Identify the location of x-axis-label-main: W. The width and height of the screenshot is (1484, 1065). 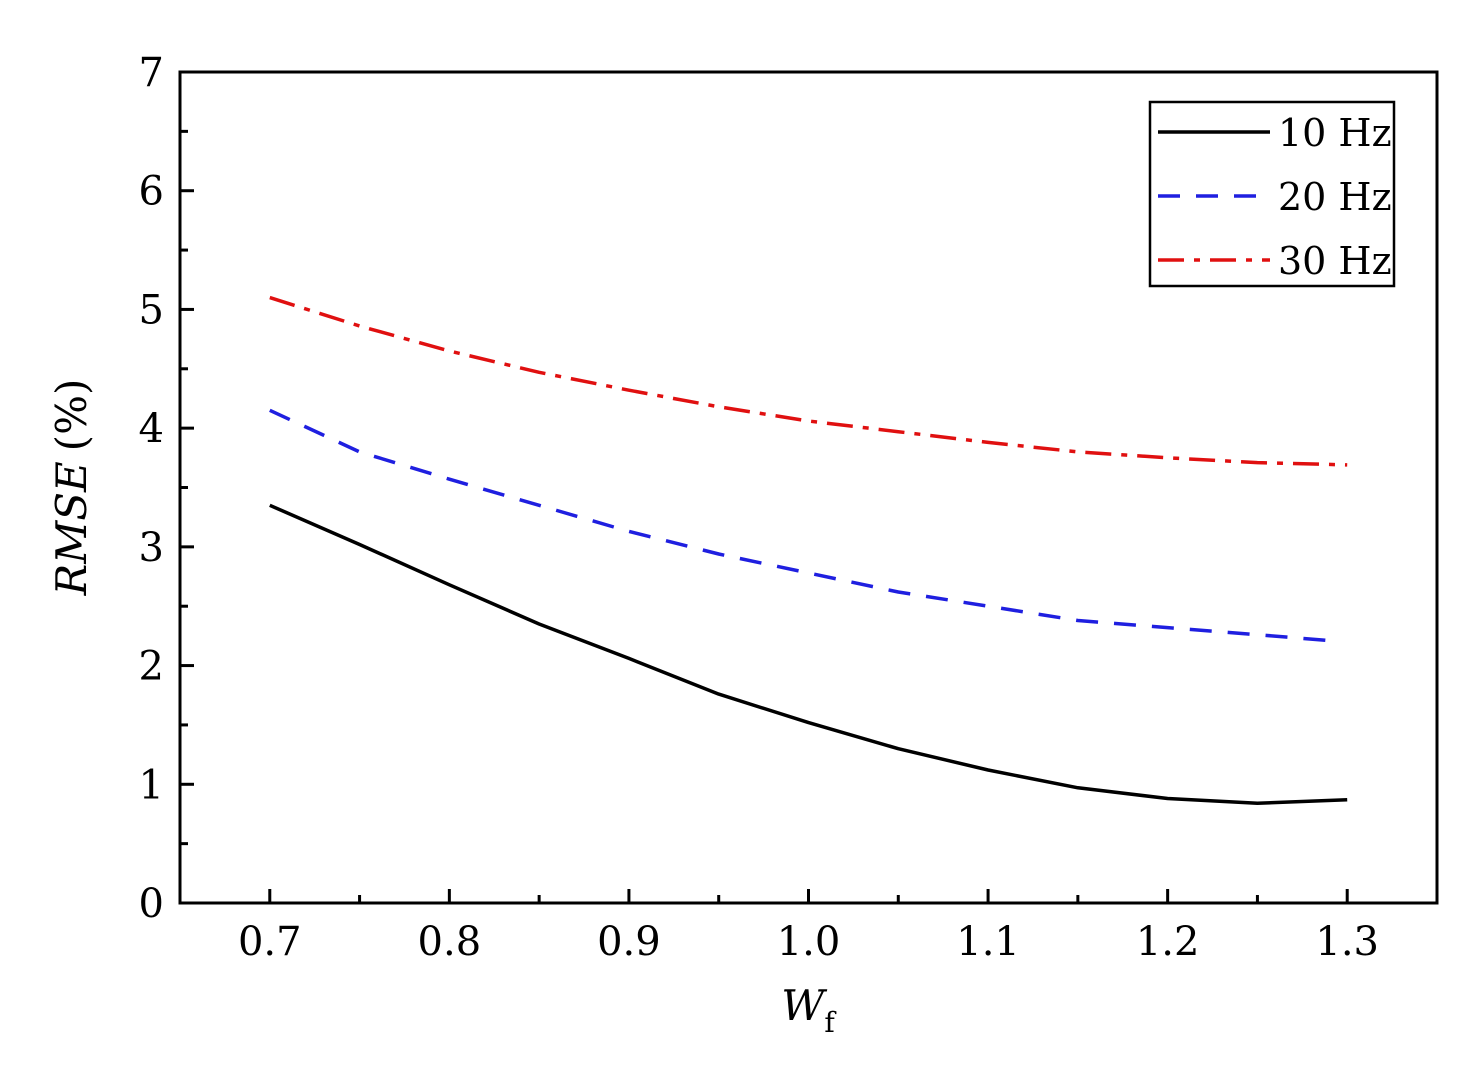
(804, 1005).